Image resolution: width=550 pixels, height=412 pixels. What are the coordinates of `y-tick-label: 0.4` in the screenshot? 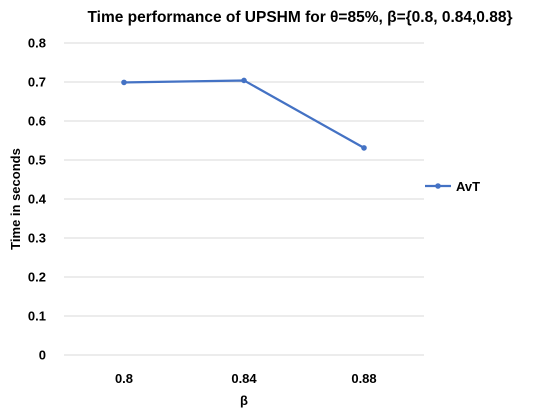 It's located at (37, 199).